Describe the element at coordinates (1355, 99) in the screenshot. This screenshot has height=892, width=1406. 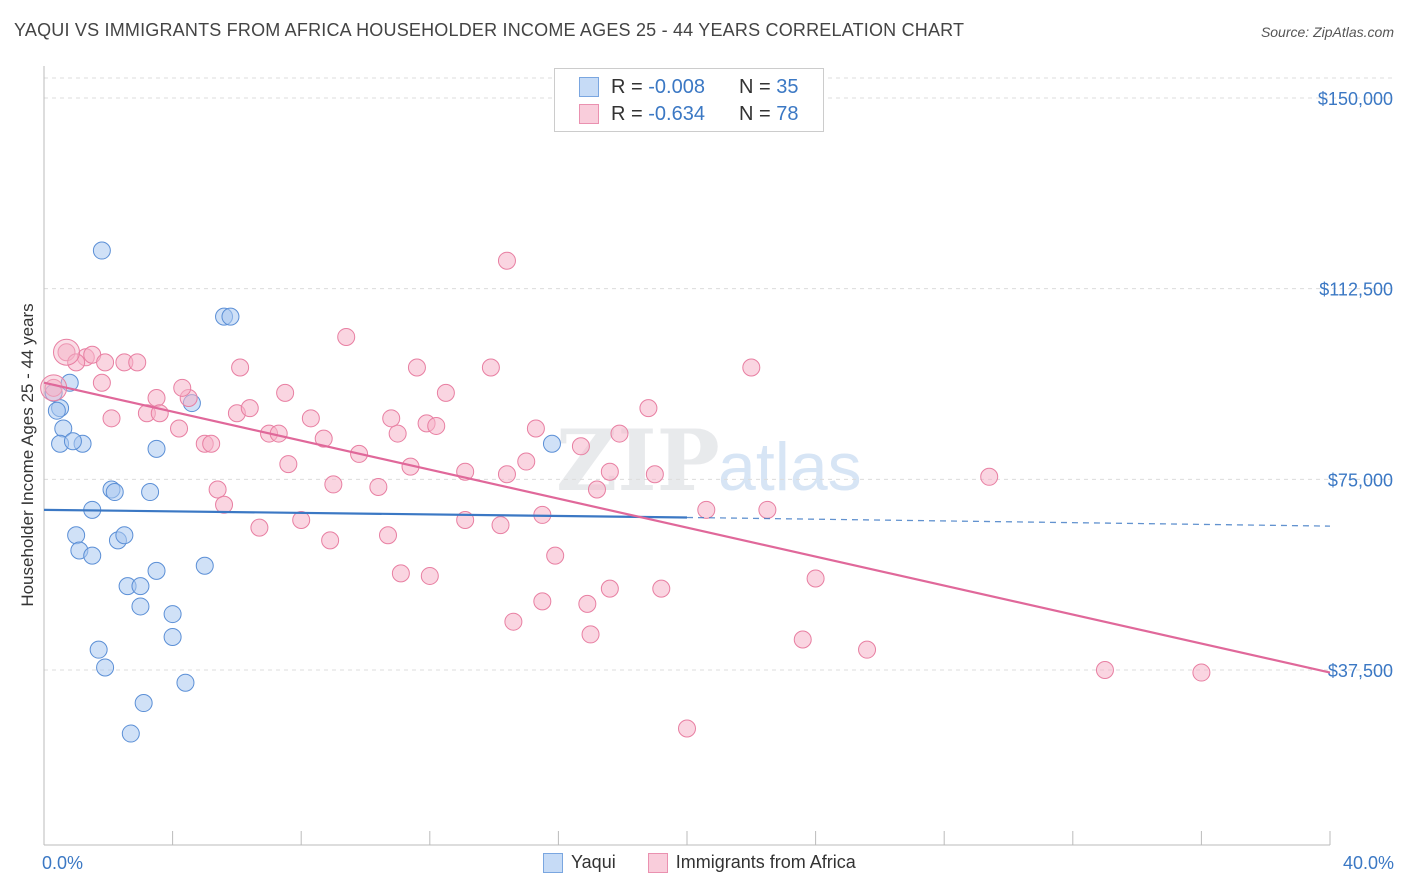
I see `y-tick-label: $150,000` at that location.